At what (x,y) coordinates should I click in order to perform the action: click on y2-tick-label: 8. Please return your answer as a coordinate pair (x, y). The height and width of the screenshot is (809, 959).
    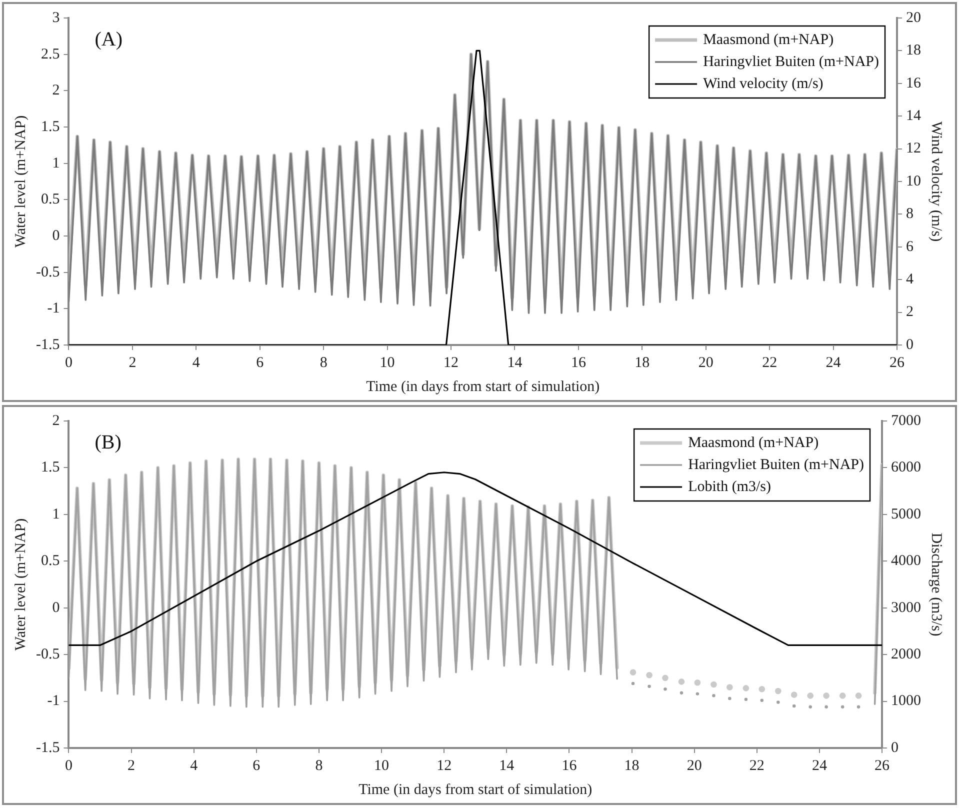
    Looking at the image, I should click on (910, 214).